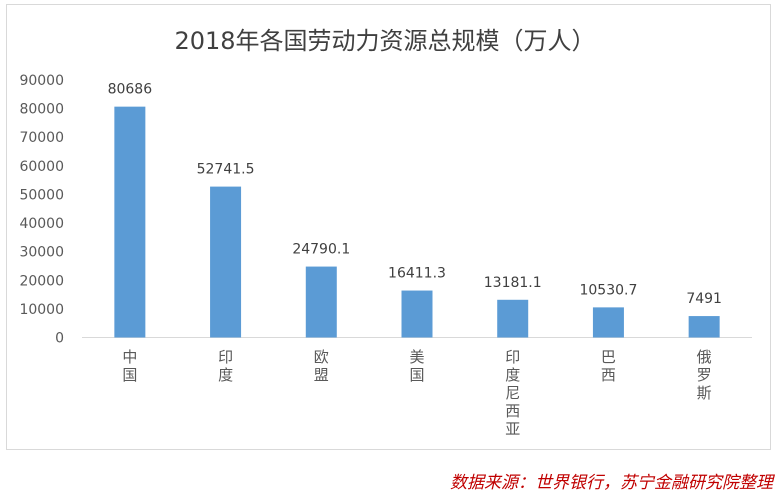 Image resolution: width=781 pixels, height=493 pixels. What do you see at coordinates (608, 290) in the screenshot?
I see `data-label: 10530.7` at bounding box center [608, 290].